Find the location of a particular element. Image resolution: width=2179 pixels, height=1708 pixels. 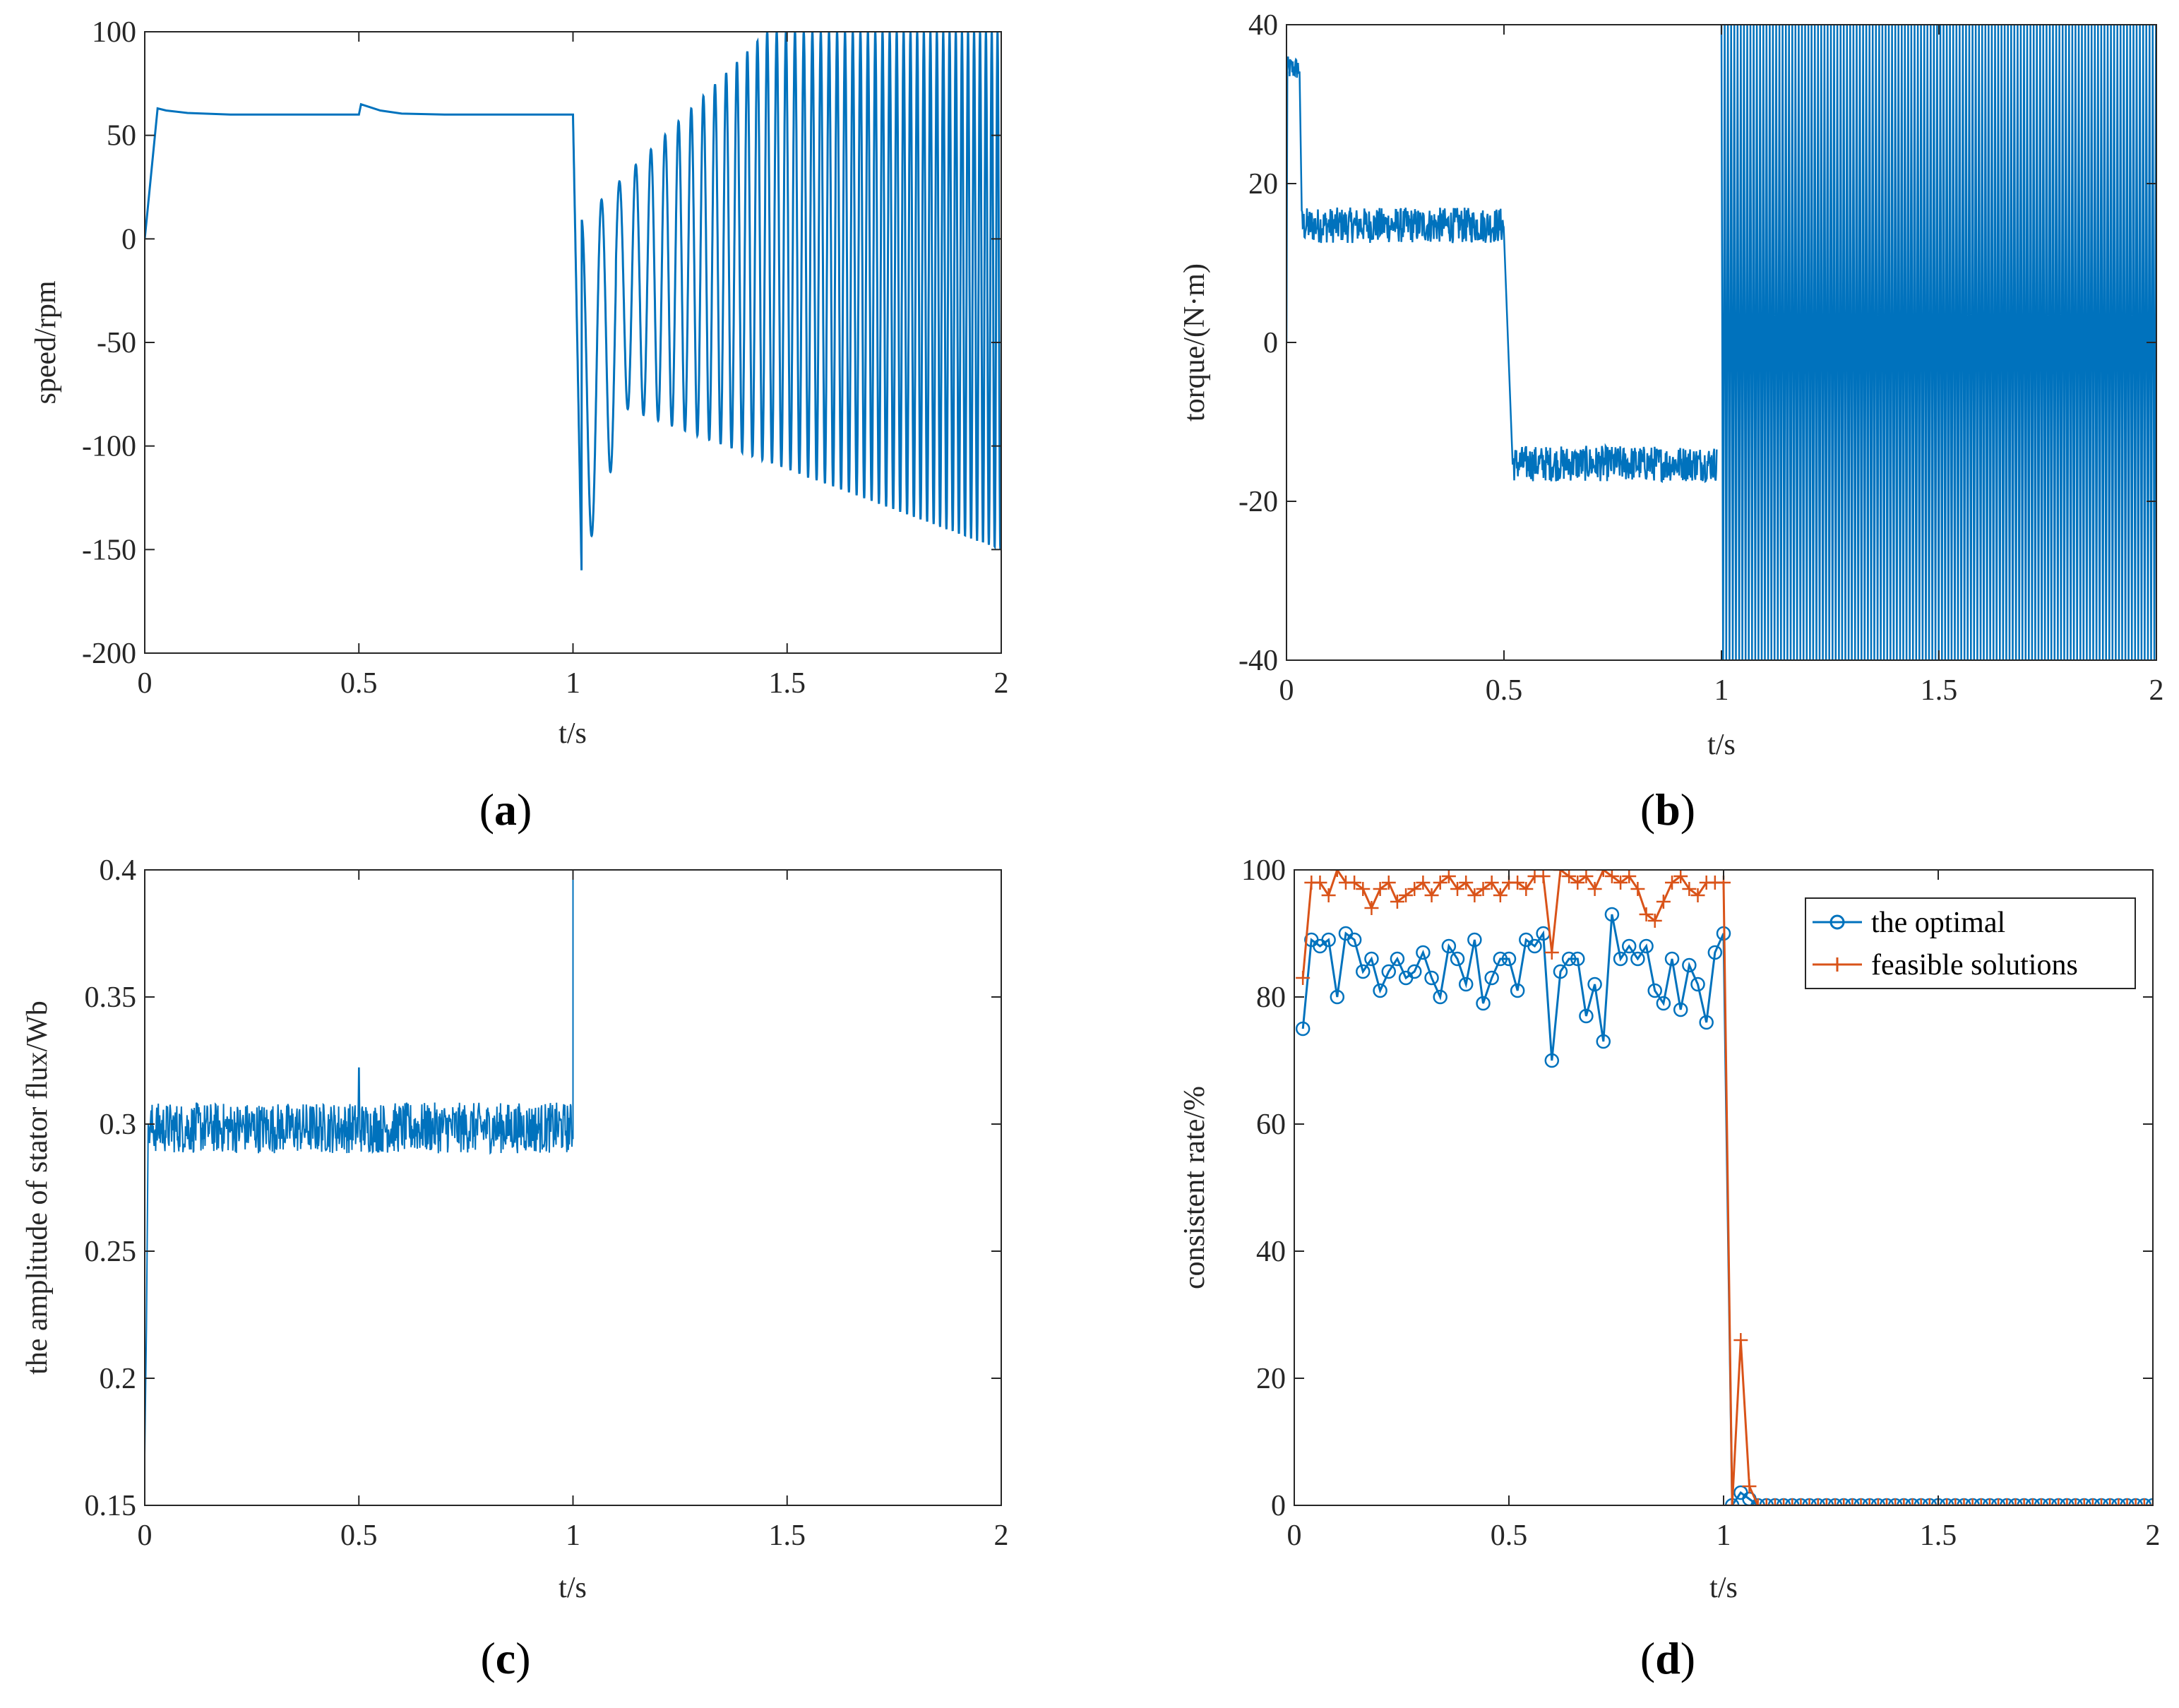

axes-a-xtick-label: 1.5 is located at coordinates (787, 683).